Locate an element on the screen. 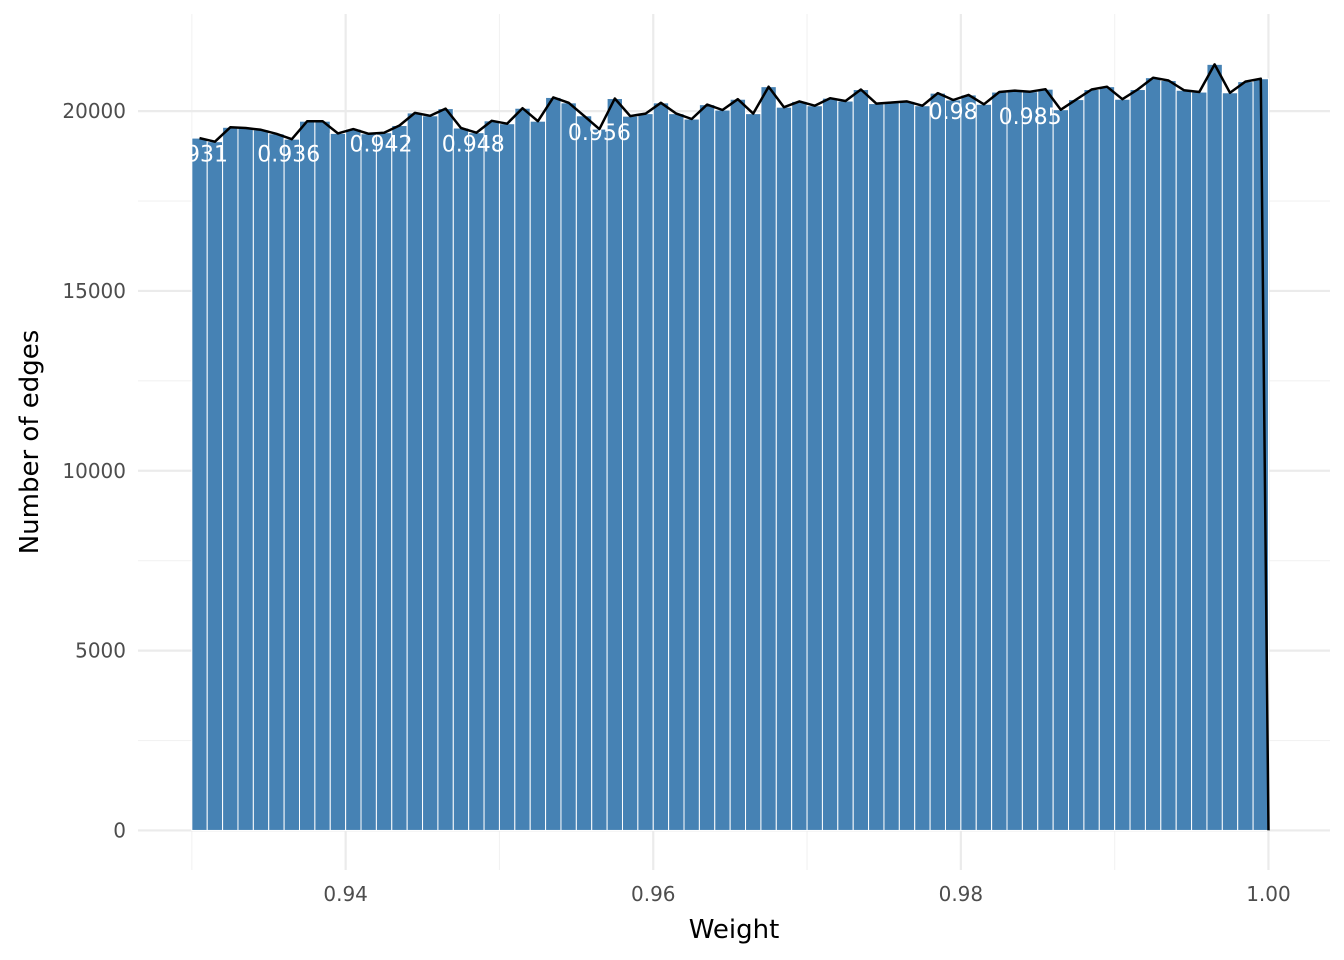  x-tick-label: 1.00 is located at coordinates (1268, 894).